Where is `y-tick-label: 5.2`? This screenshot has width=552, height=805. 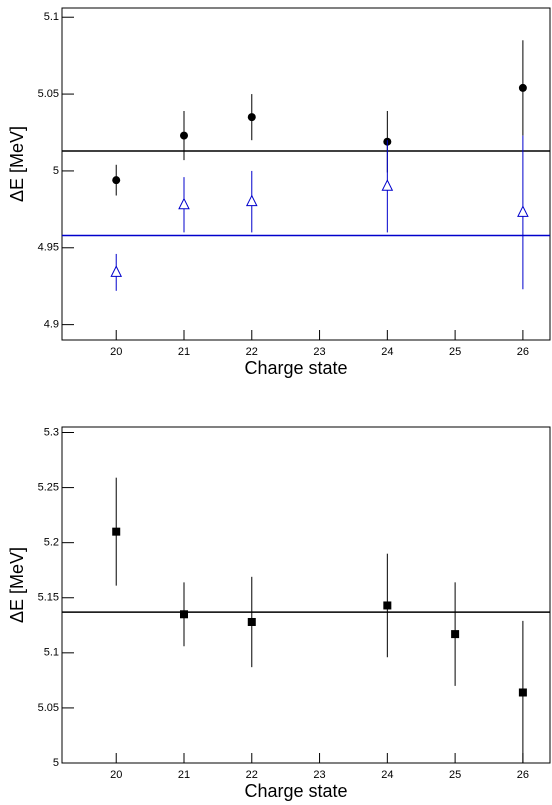
y-tick-label: 5.2 is located at coordinates (51, 543).